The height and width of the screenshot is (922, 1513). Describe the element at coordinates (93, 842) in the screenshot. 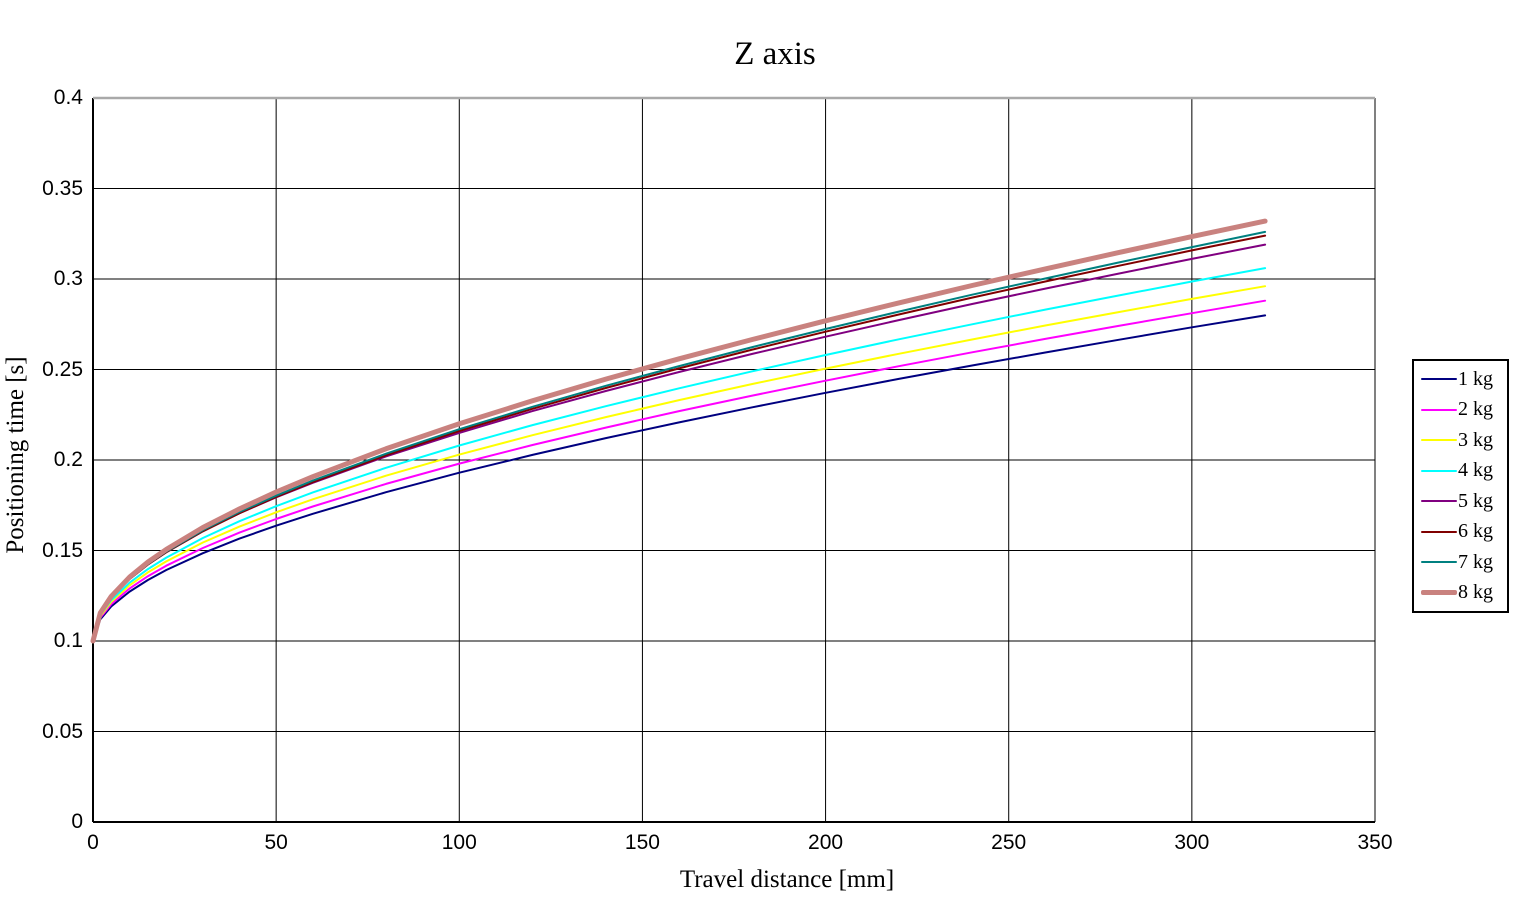

I see `x-tick-label: 0` at that location.